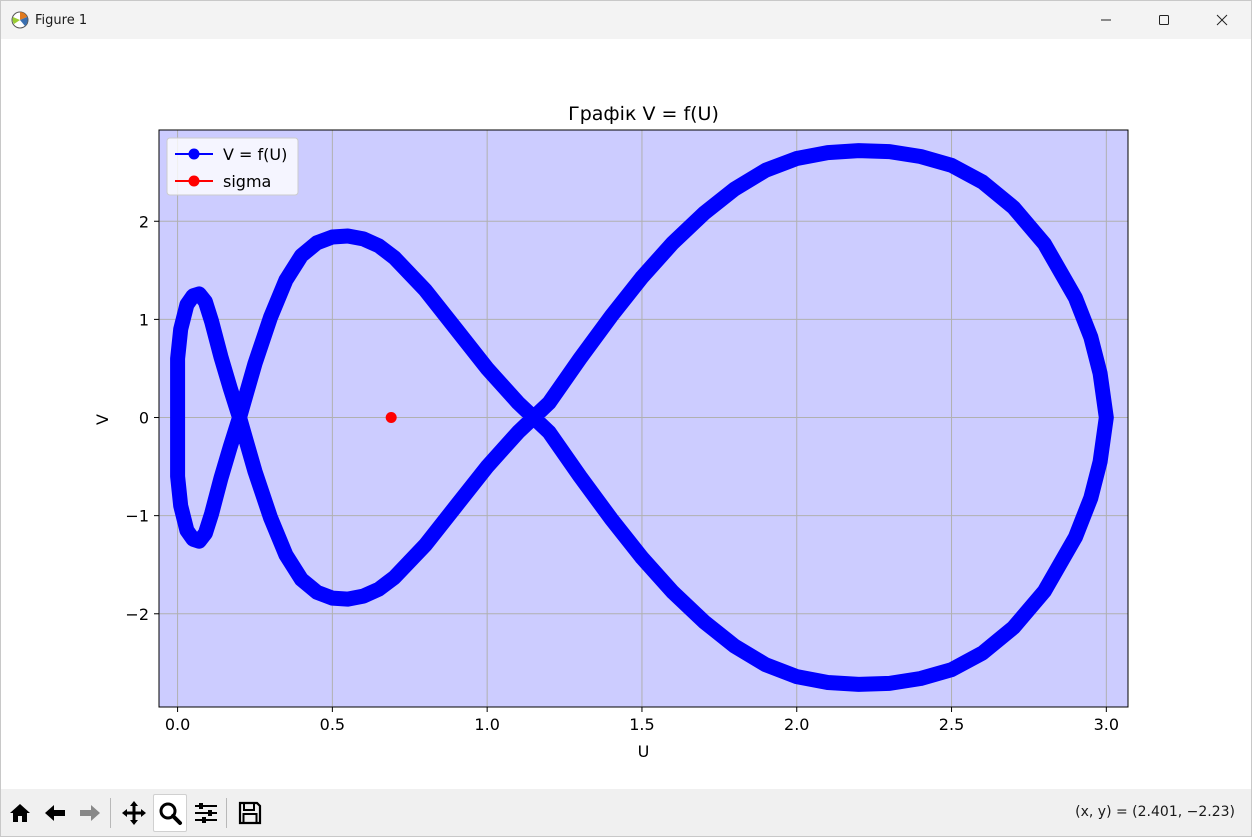  What do you see at coordinates (144, 221) in the screenshot?
I see `y-tick-label: 2` at bounding box center [144, 221].